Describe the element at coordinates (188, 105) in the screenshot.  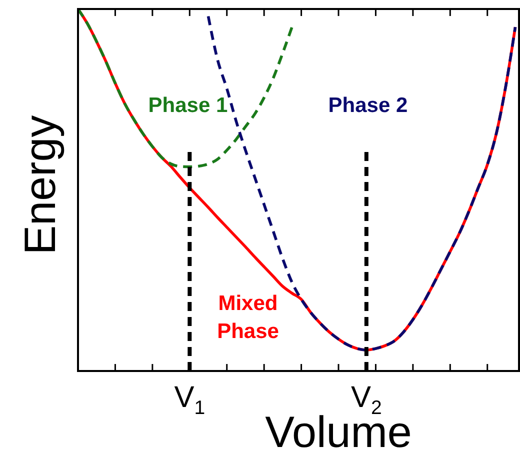
I see `series-label: Phase 1` at that location.